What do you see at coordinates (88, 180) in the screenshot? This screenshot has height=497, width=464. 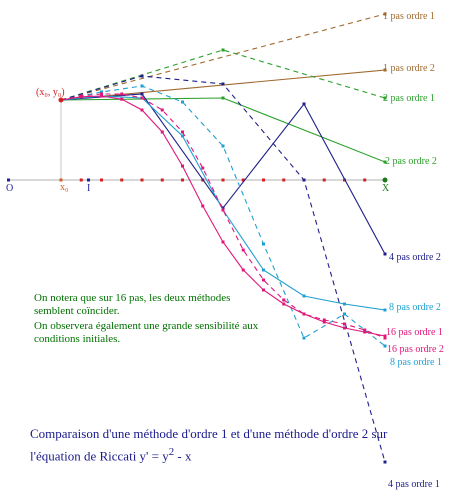 I see `unit-point` at bounding box center [88, 180].